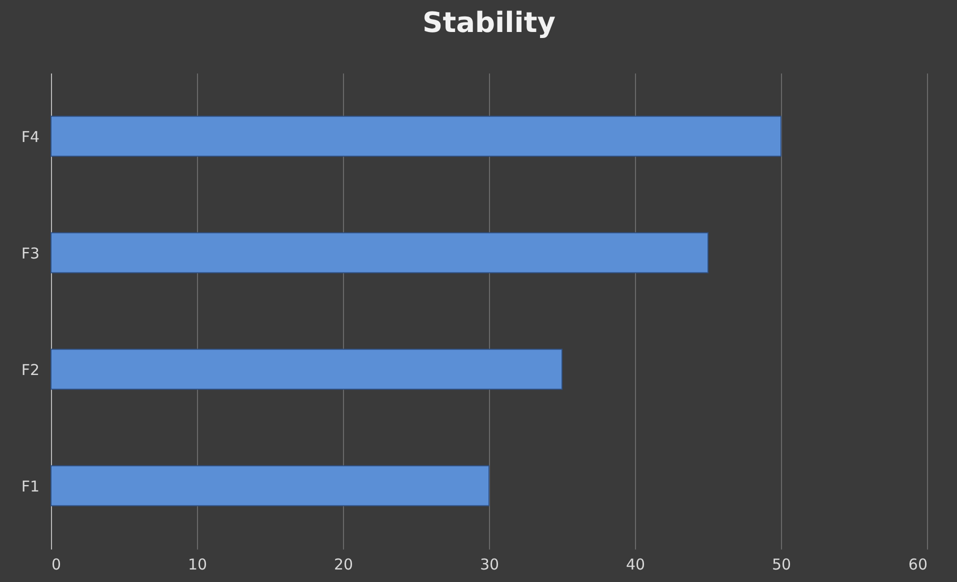  I want to click on x-tick-label: 10, so click(198, 565).